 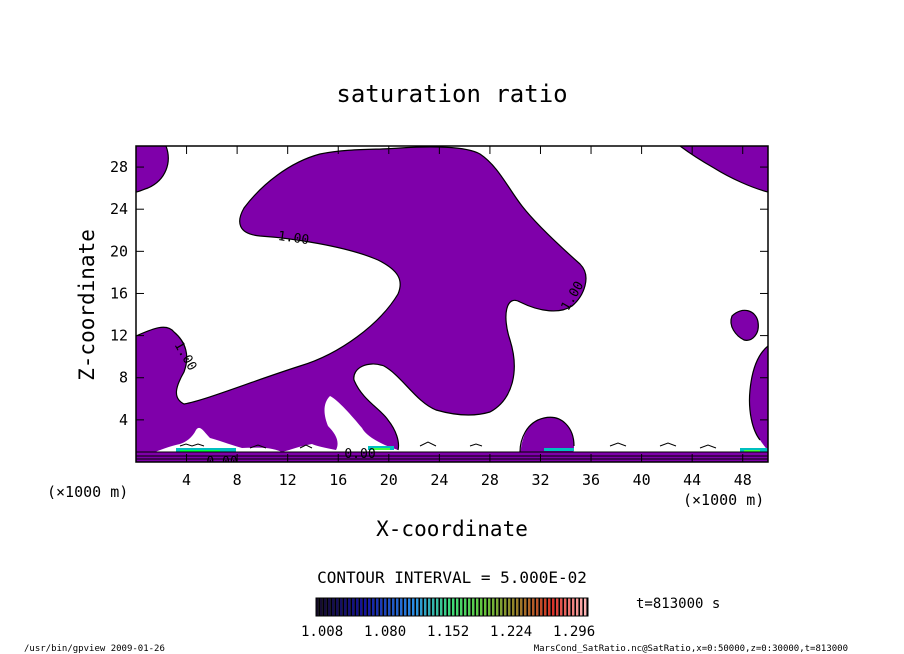 What do you see at coordinates (490, 480) in the screenshot?
I see `x-tick-label: 28` at bounding box center [490, 480].